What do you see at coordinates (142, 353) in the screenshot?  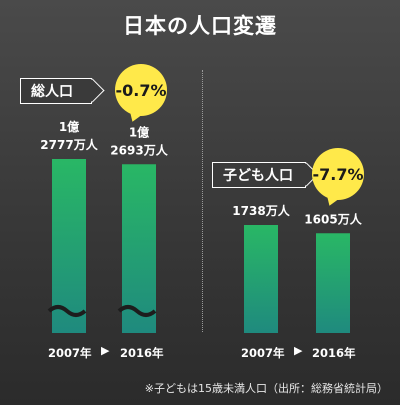 I see `total-year-2016: 2016年` at bounding box center [142, 353].